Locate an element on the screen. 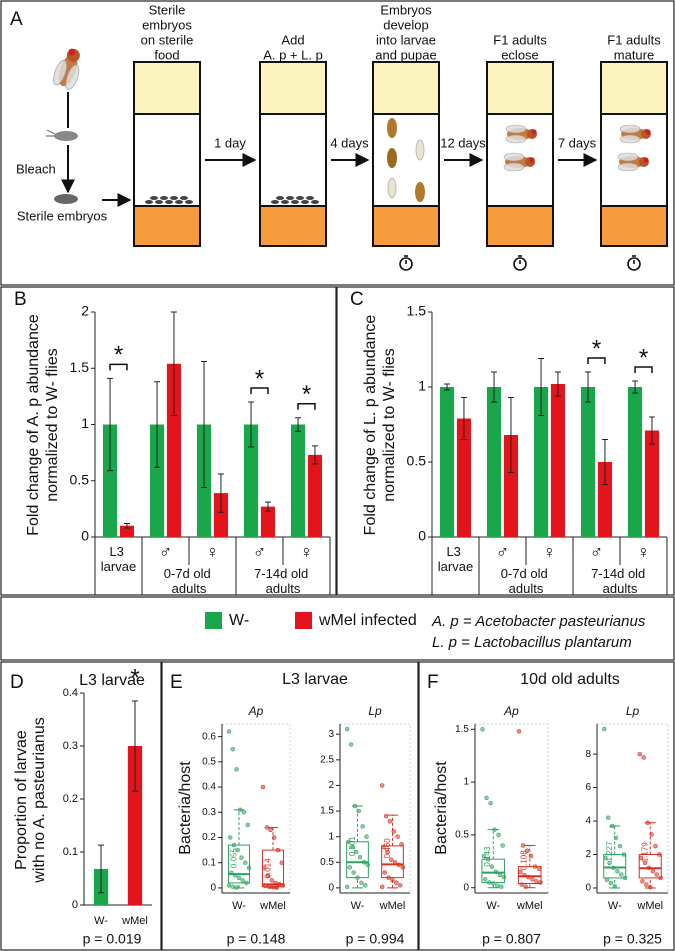  panel-label: D is located at coordinates (17, 682).